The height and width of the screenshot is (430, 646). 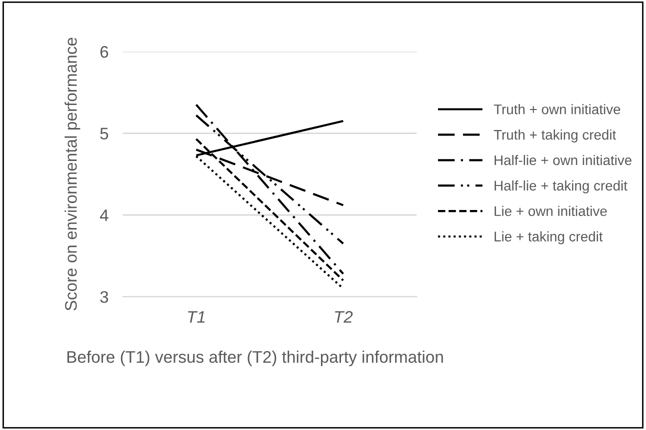 I want to click on y-tick-label: 5, so click(x=104, y=134).